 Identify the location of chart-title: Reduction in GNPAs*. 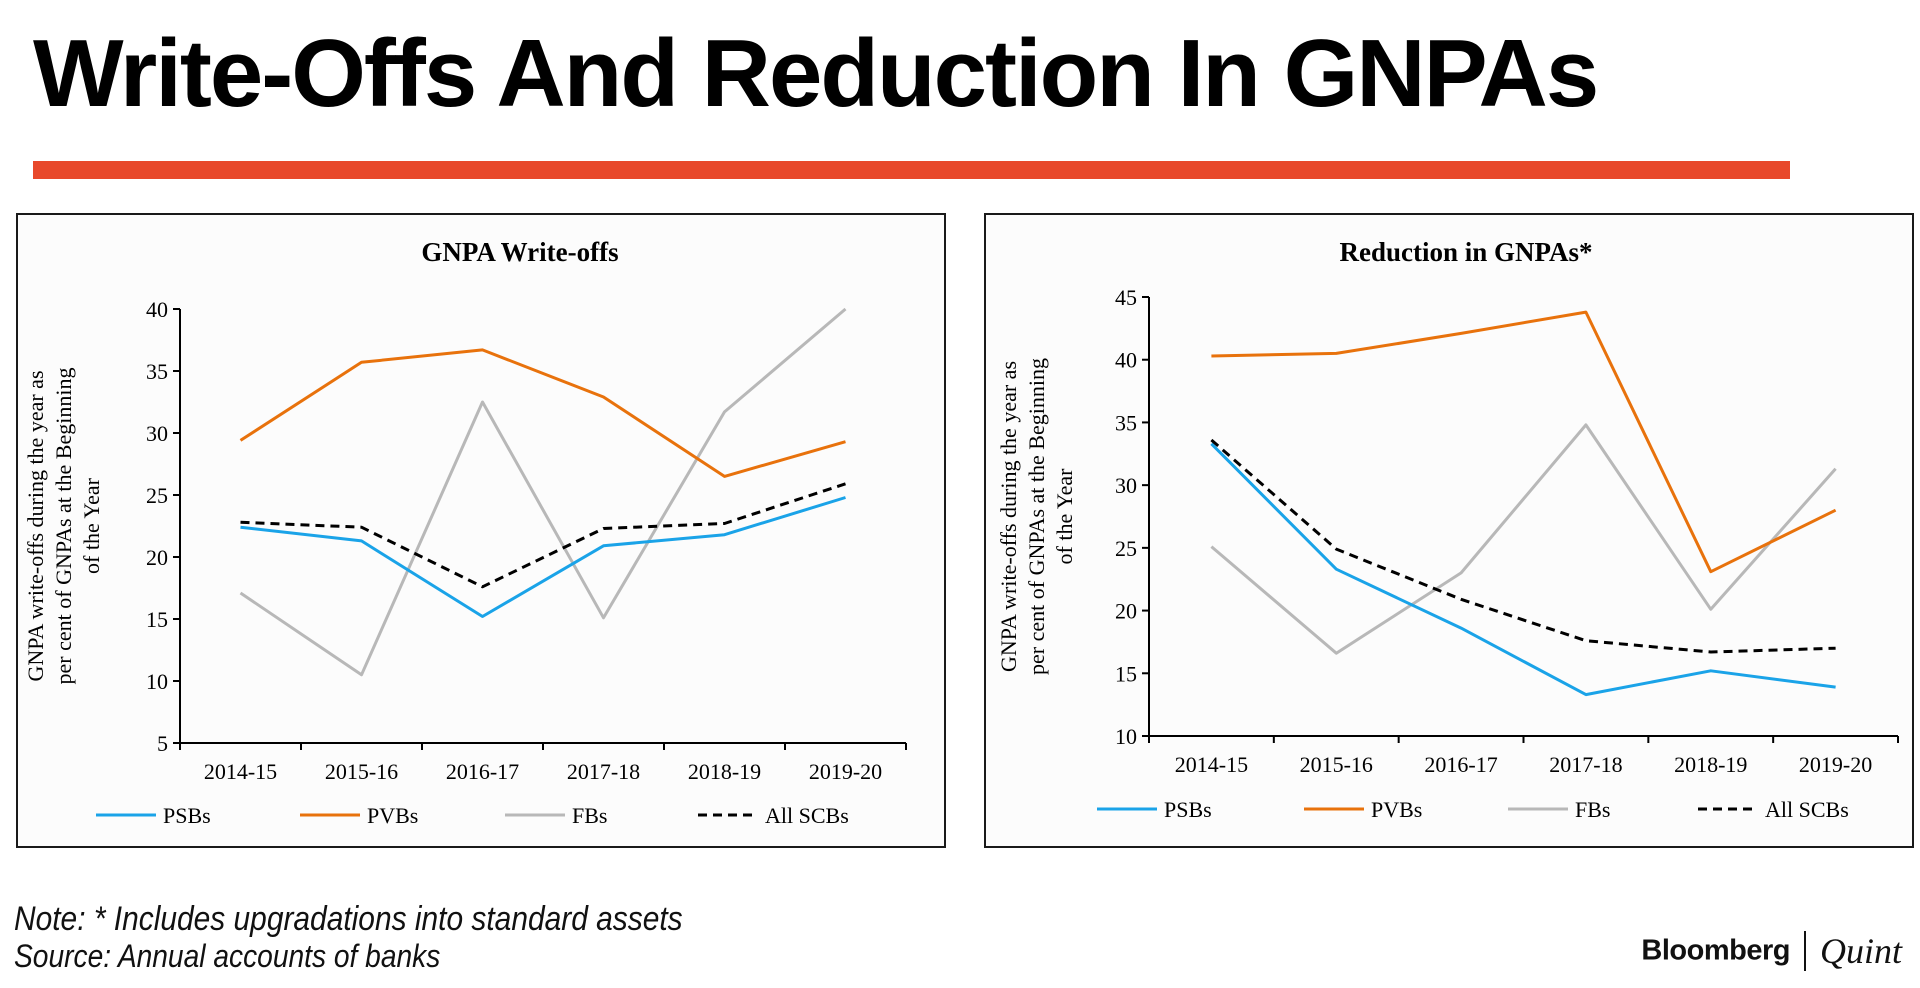
(1465, 252).